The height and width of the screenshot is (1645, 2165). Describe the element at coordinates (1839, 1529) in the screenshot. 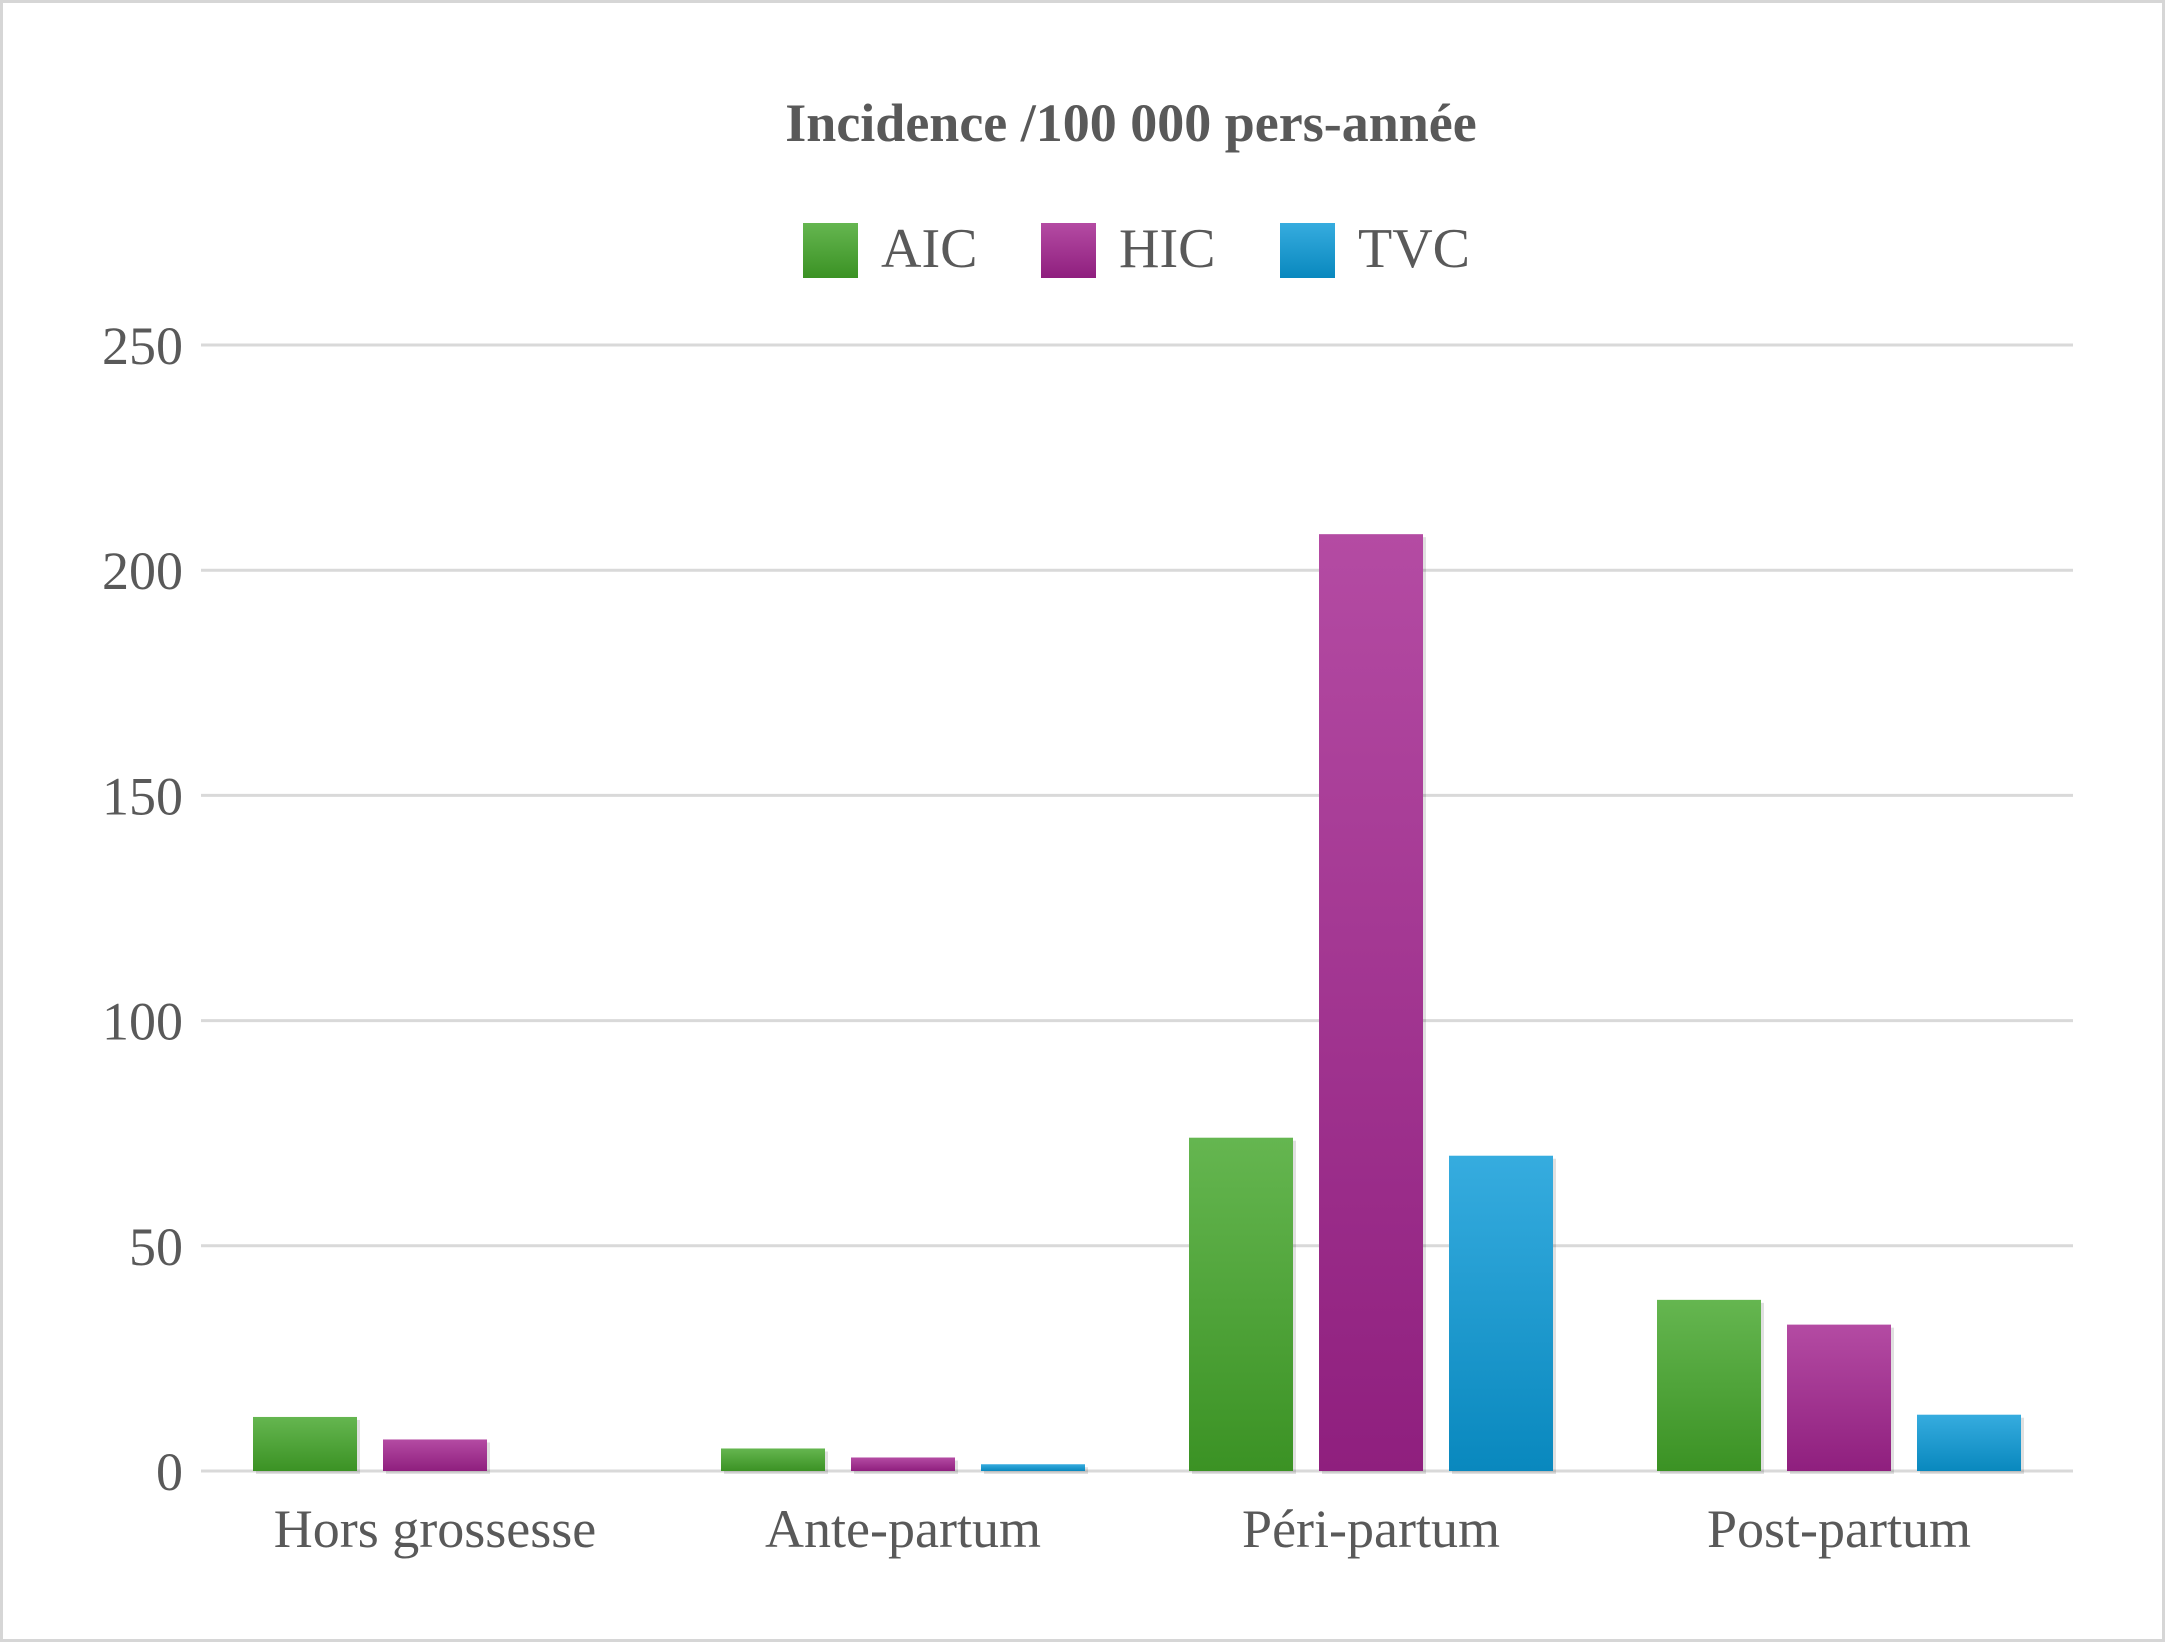

I see `x-tick-label: Post-partum` at that location.